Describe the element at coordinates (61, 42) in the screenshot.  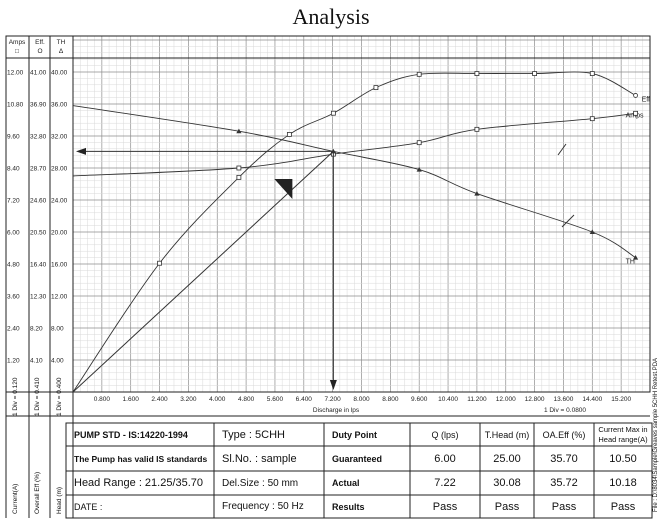
I see `axis-header-th: TH` at that location.